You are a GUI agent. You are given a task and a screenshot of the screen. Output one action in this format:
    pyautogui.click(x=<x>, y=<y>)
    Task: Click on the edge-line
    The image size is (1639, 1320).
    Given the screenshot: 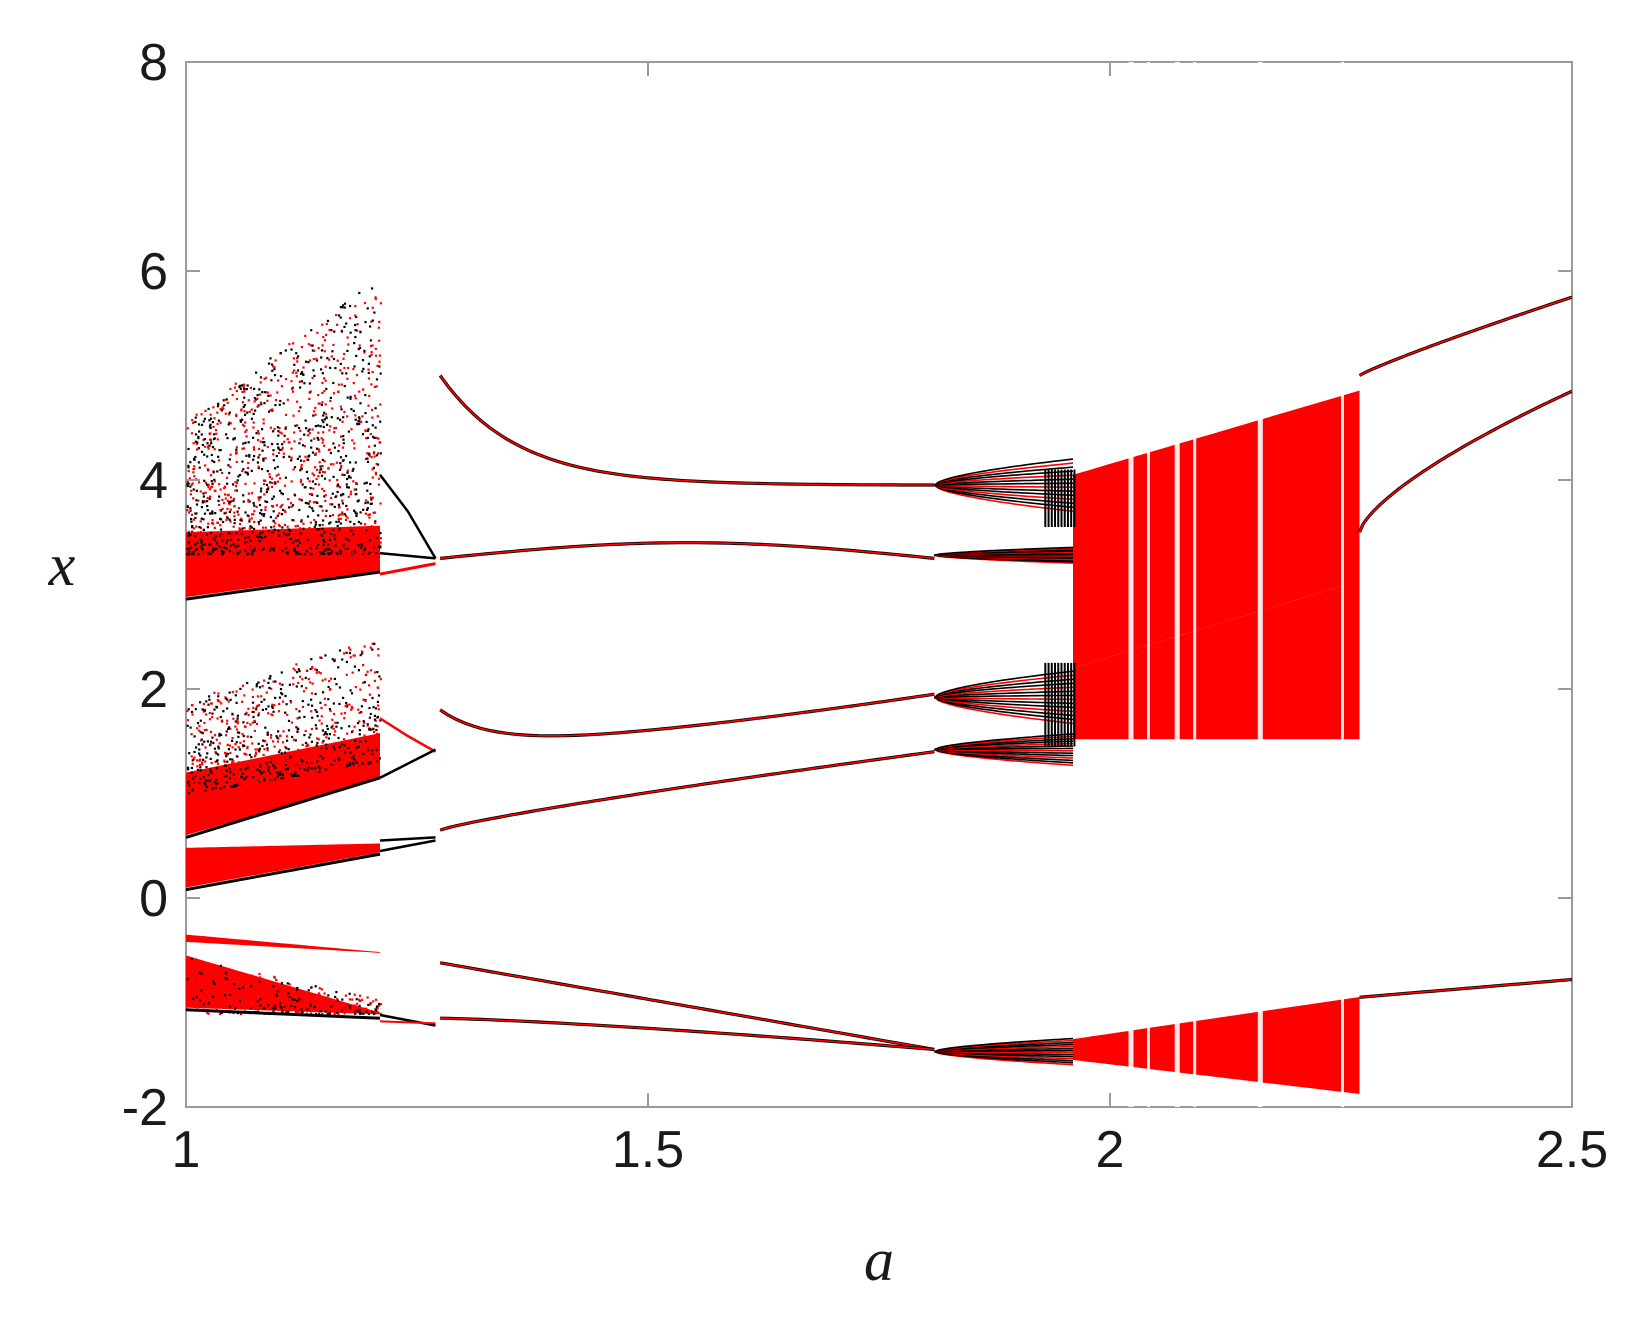 What is the action you would take?
    pyautogui.click(x=283, y=872)
    